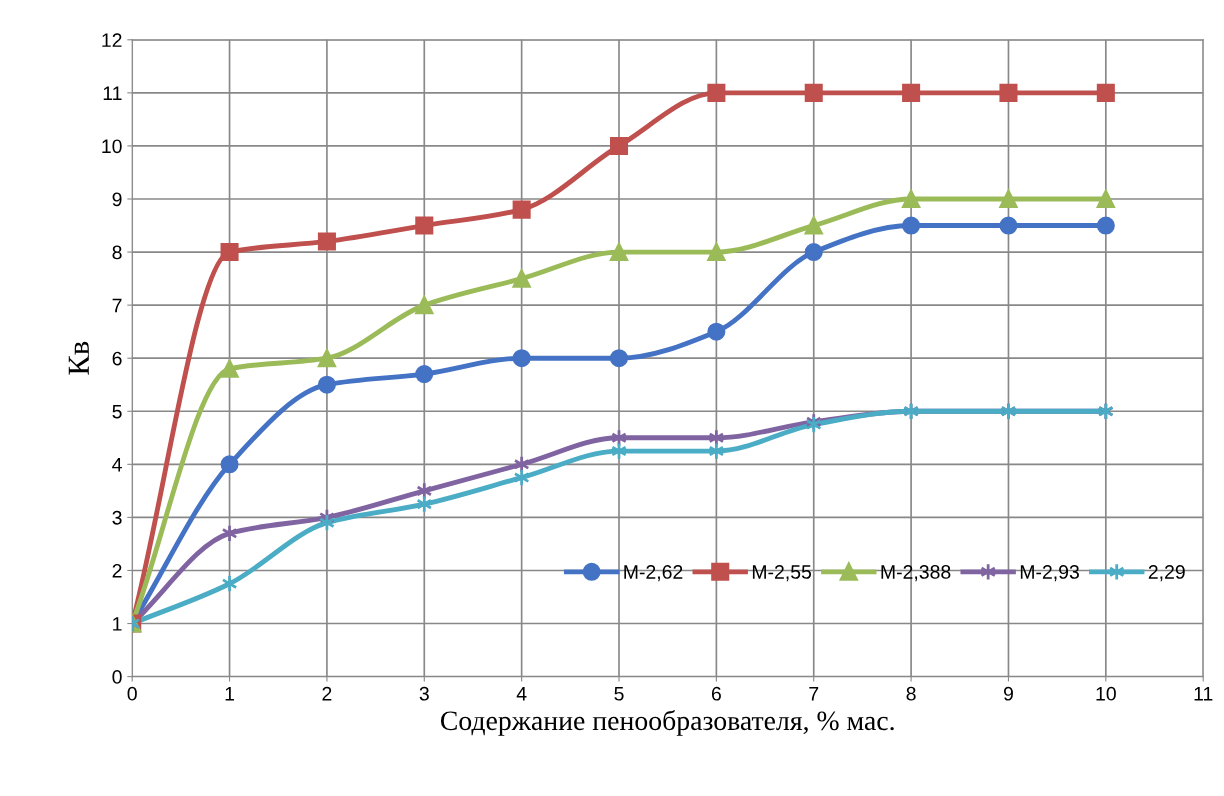 This screenshot has height=796, width=1224. Describe the element at coordinates (1203, 694) in the screenshot. I see `x-tick-label: 11` at that location.